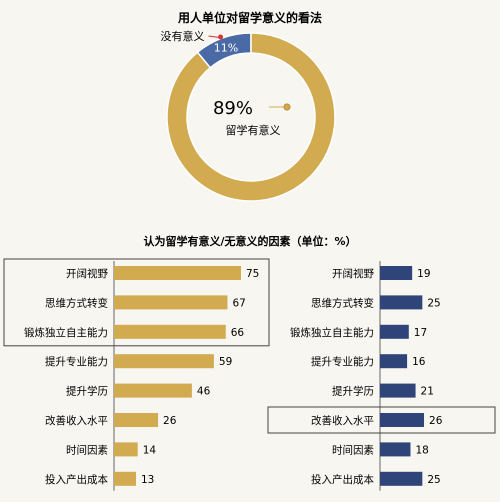  What do you see at coordinates (76, 479) in the screenshot?
I see `left-category-label: 投入产出成本` at bounding box center [76, 479].